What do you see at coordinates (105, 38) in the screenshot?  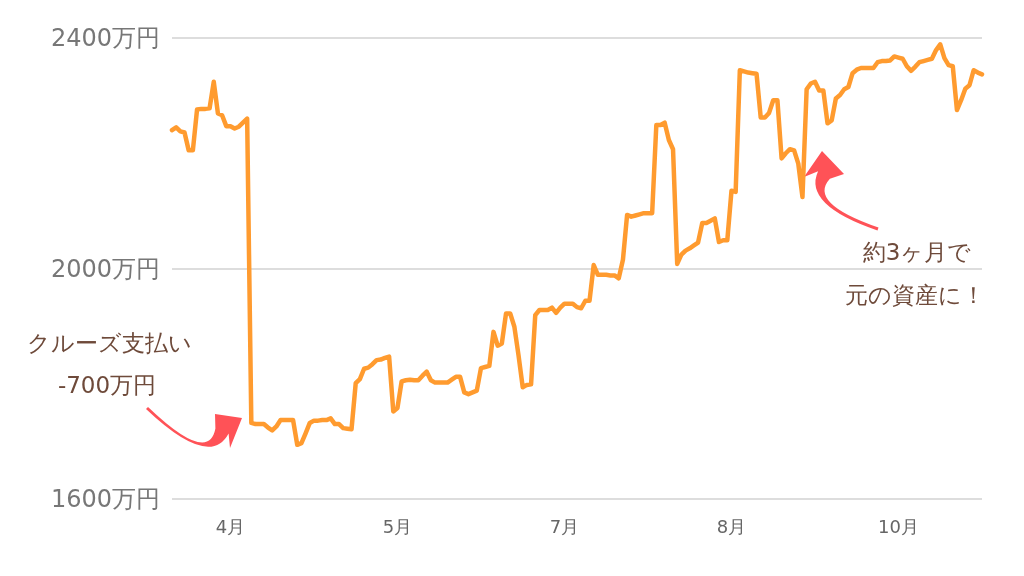 I see `y-tick-label: 2400万円` at bounding box center [105, 38].